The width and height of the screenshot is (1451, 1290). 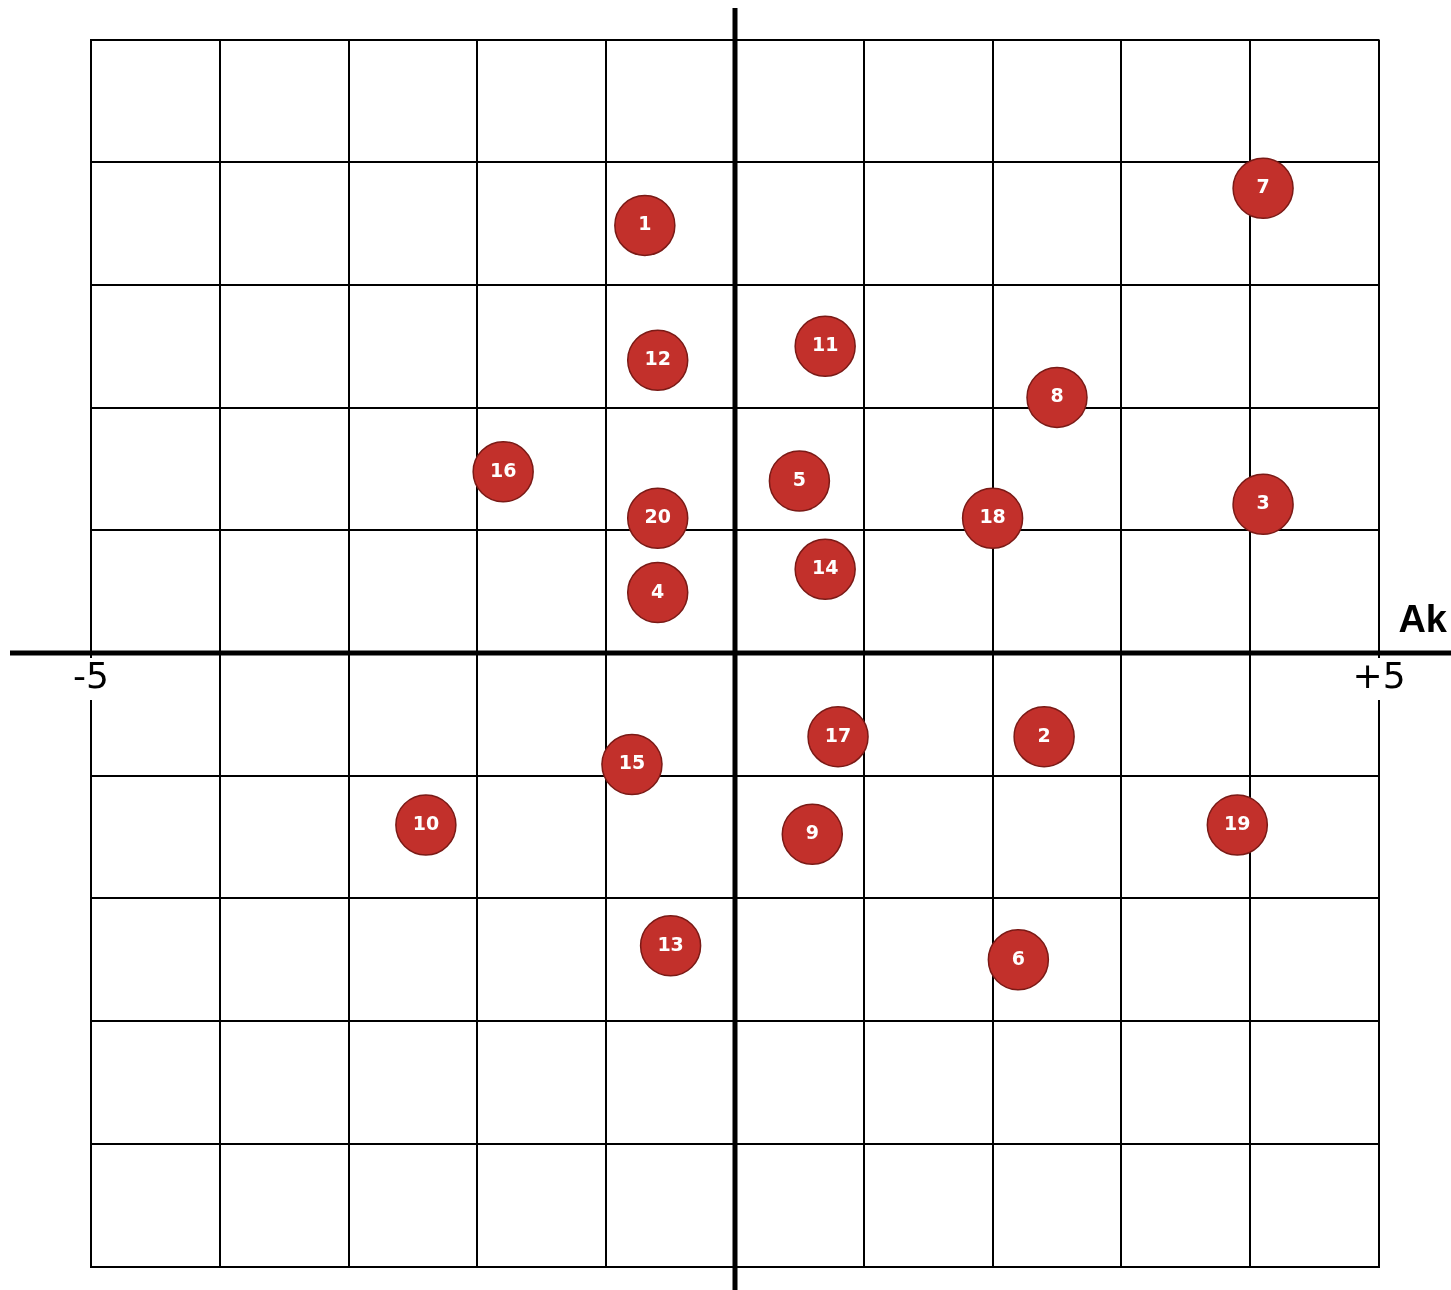 I want to click on annotation: 9, so click(x=812, y=832).